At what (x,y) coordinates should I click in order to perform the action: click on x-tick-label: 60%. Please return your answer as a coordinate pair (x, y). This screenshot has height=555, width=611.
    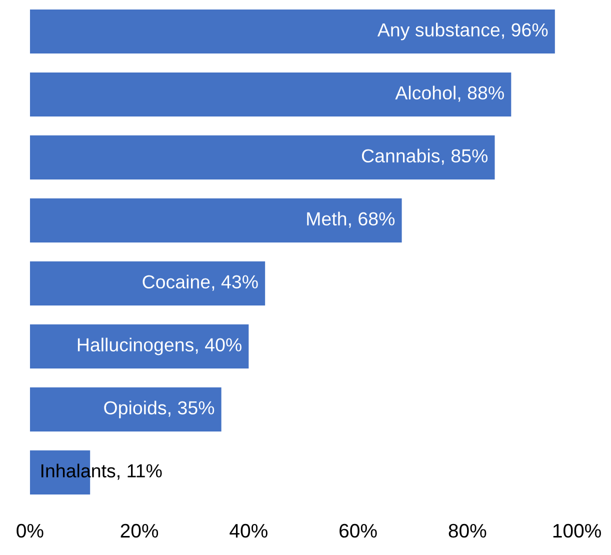
    Looking at the image, I should click on (358, 531).